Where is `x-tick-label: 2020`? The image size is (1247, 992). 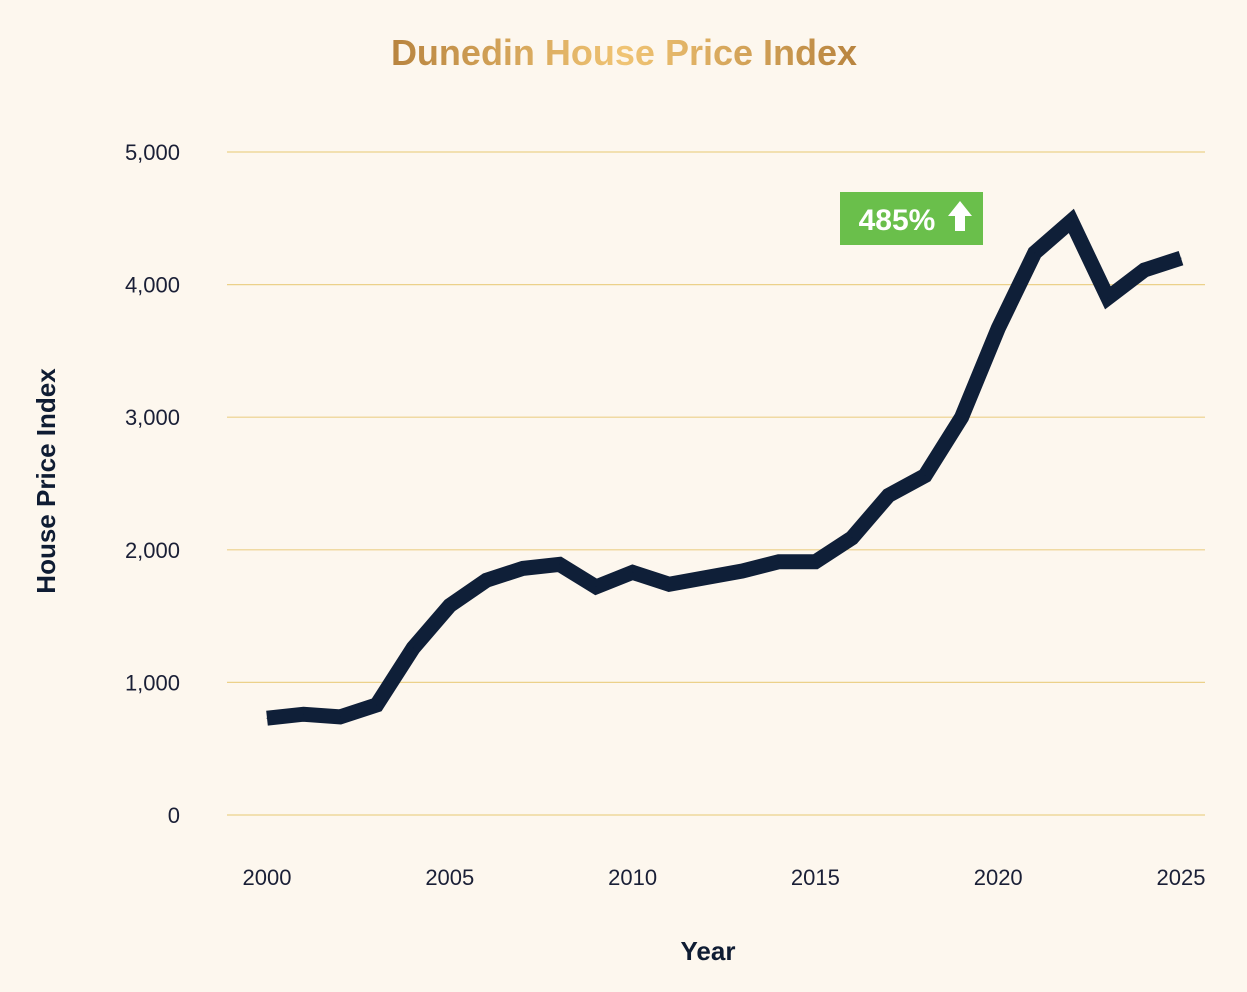
x-tick-label: 2020 is located at coordinates (998, 877).